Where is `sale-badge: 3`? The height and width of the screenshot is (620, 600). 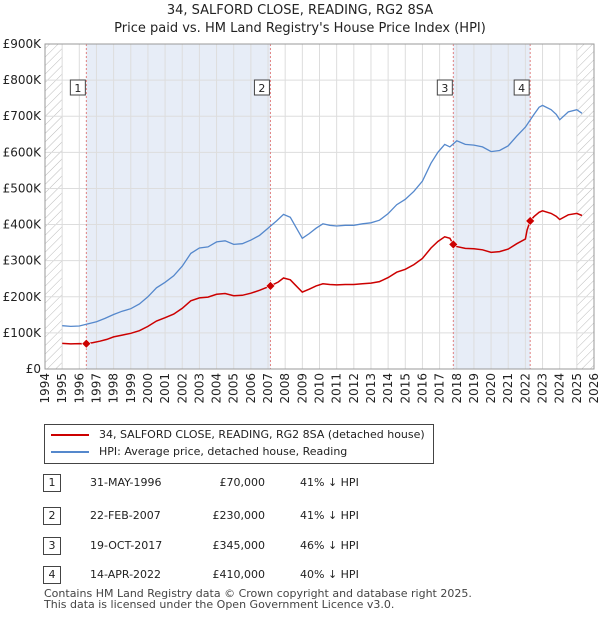
sale-badge: 3 is located at coordinates (52, 546).